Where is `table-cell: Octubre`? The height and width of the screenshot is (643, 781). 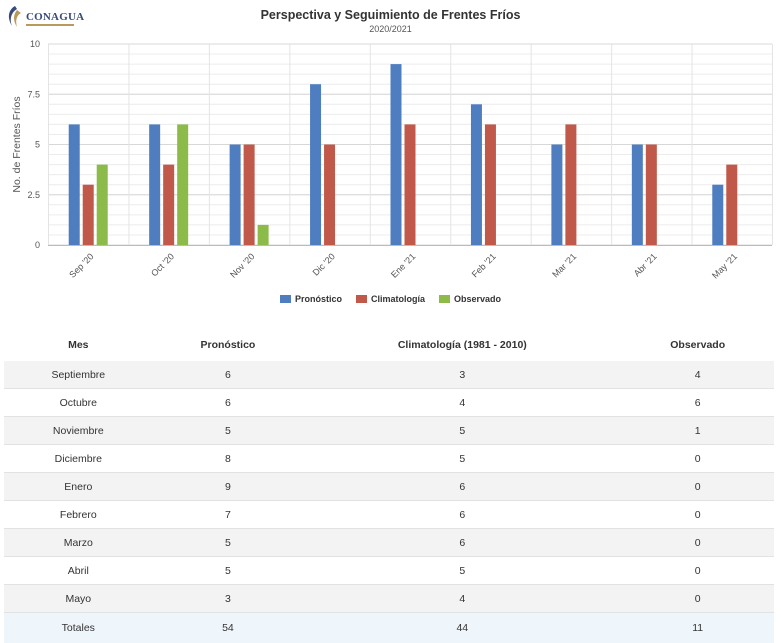 table-cell: Octubre is located at coordinates (78, 403).